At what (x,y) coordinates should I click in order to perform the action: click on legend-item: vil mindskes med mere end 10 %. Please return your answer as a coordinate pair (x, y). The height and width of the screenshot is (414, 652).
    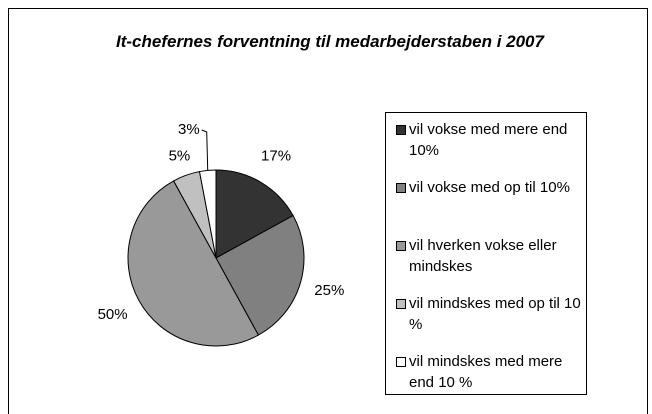
    Looking at the image, I should click on (489, 380).